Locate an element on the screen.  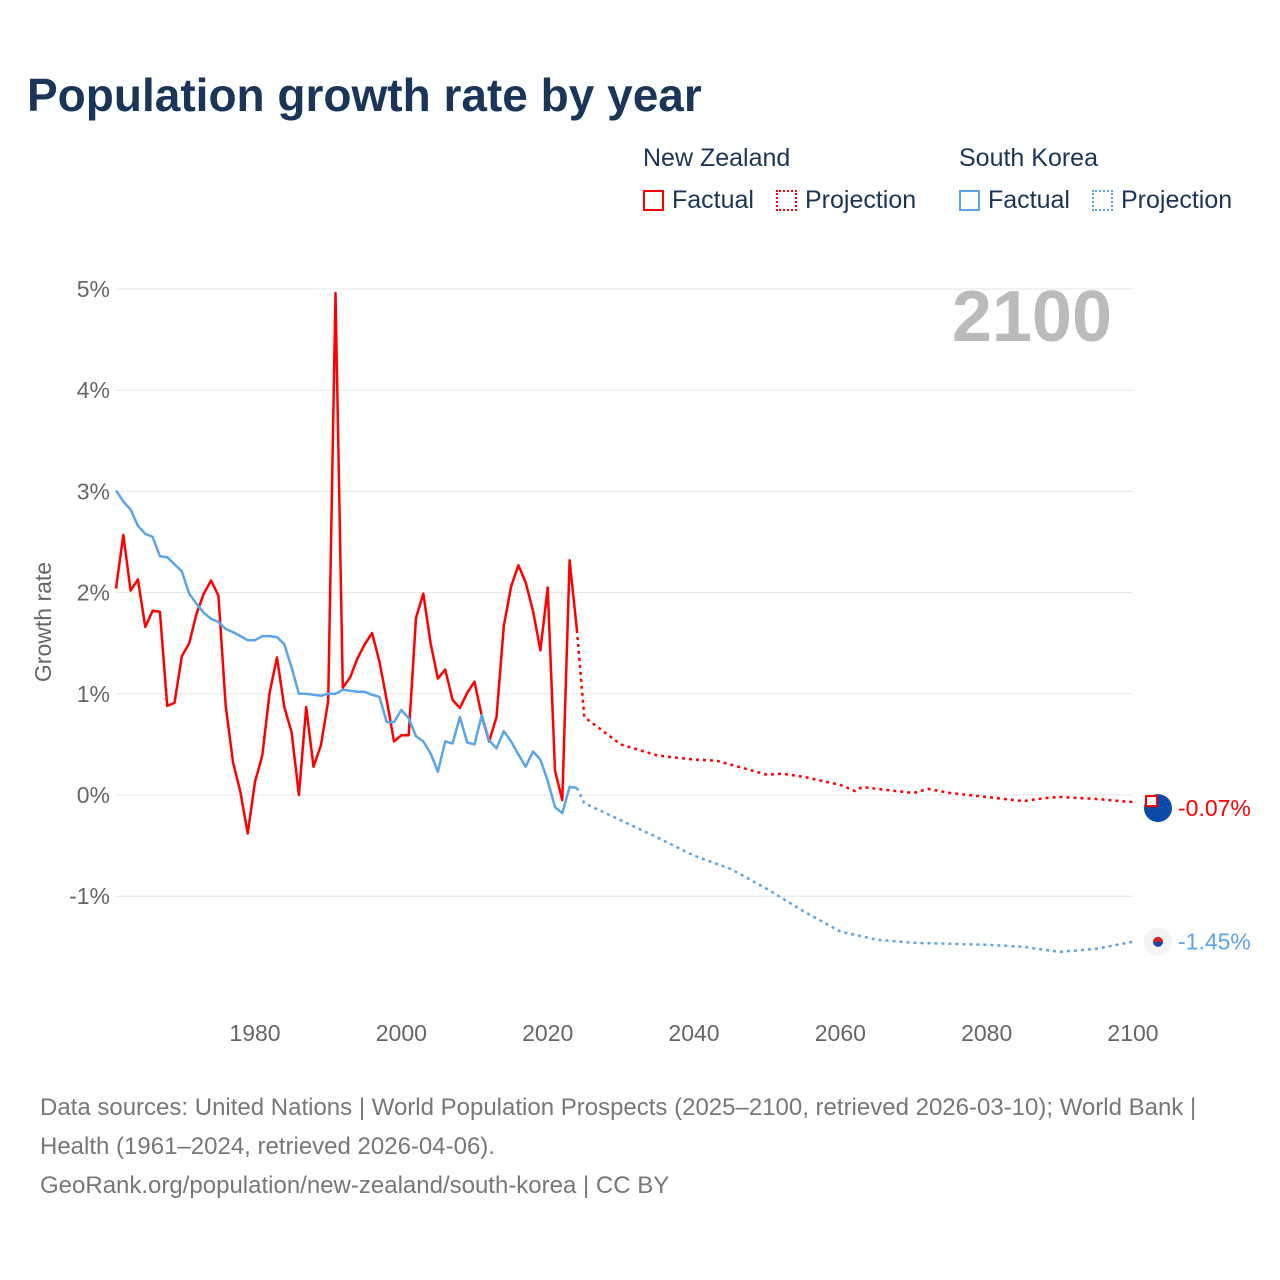
legend-nz-factual: Factual is located at coordinates (698, 200).